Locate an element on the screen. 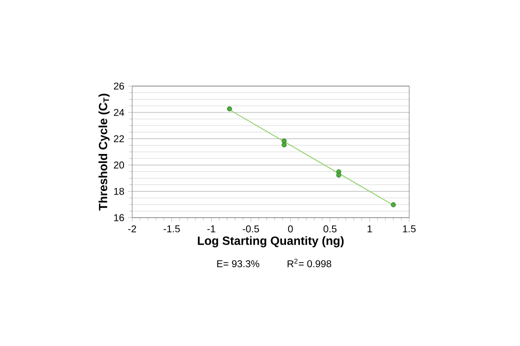  y-tick-label: 22 is located at coordinates (119, 138).